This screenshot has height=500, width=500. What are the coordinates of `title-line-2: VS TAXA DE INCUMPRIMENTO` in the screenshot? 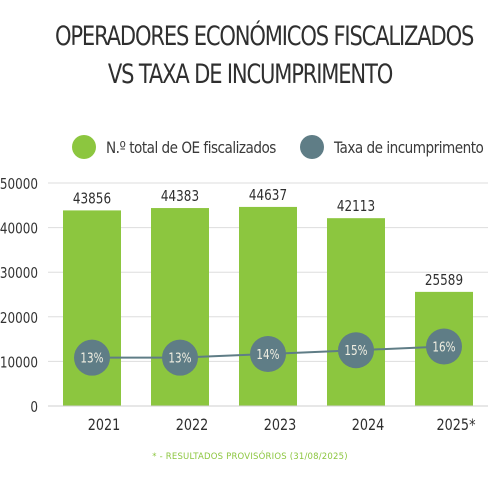 It's located at (250, 74).